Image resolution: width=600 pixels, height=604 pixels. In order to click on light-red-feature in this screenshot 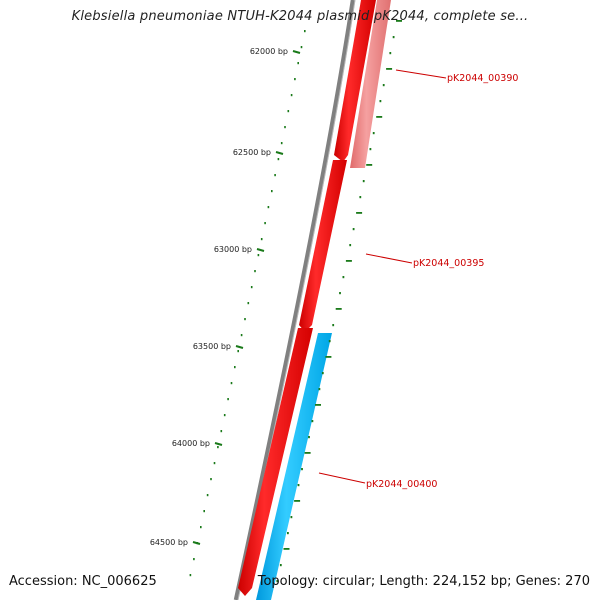, I will do `click(370, 84)`.